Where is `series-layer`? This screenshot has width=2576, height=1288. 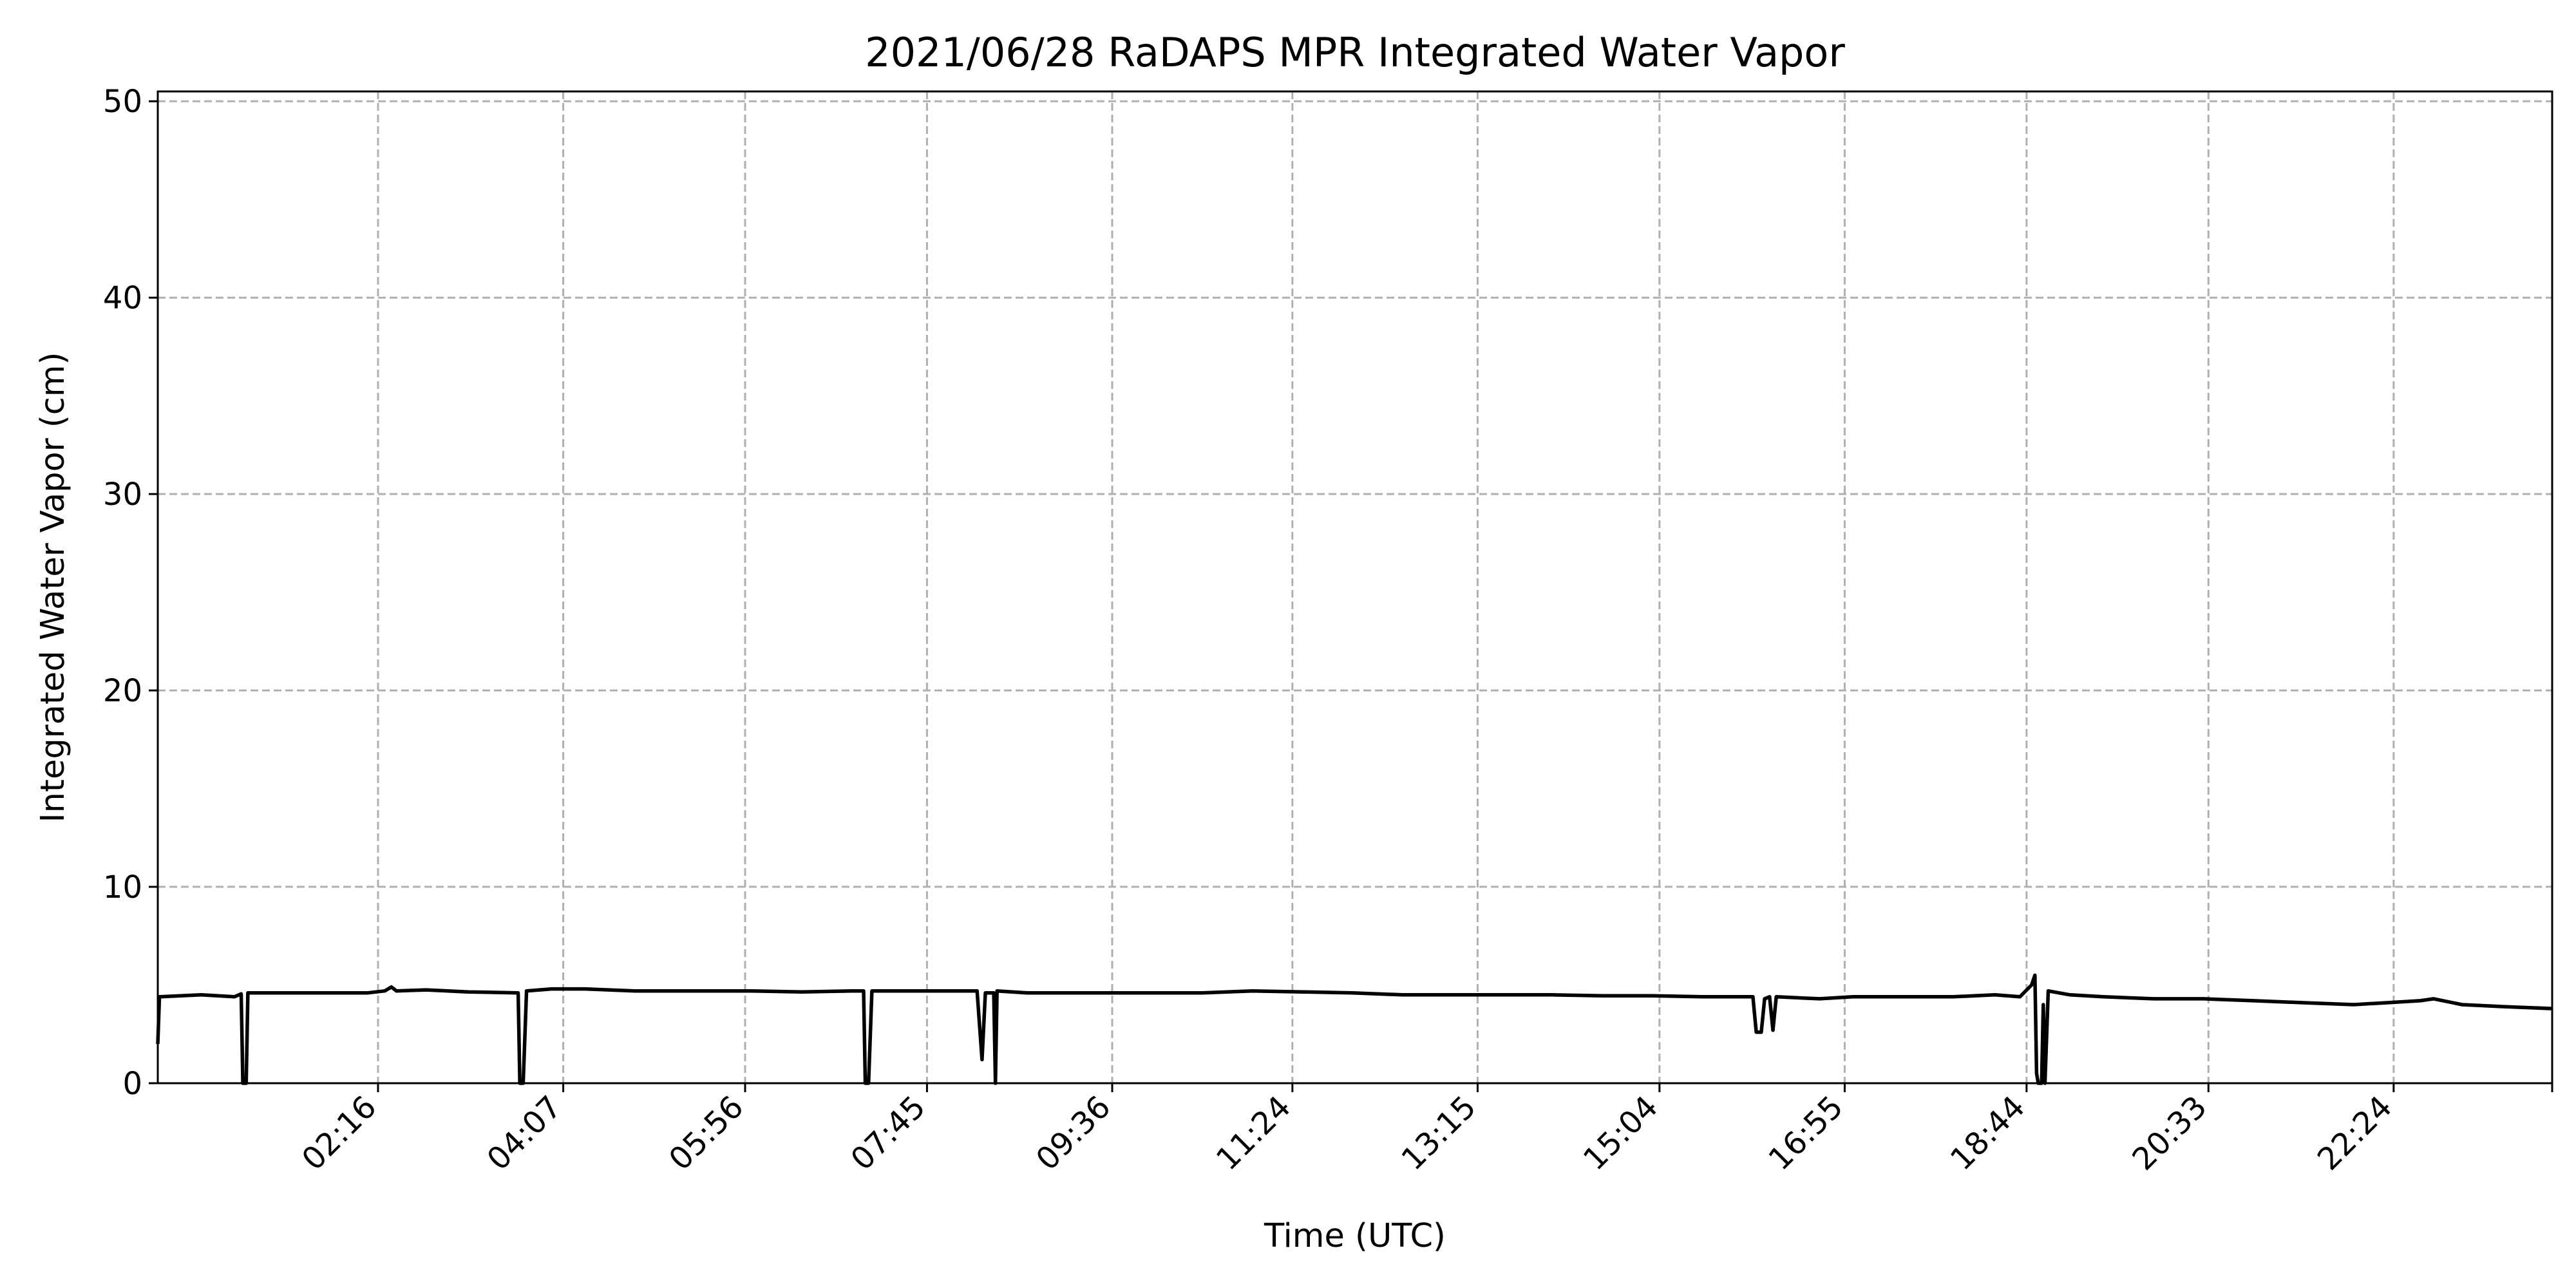
series-layer is located at coordinates (1354, 1029).